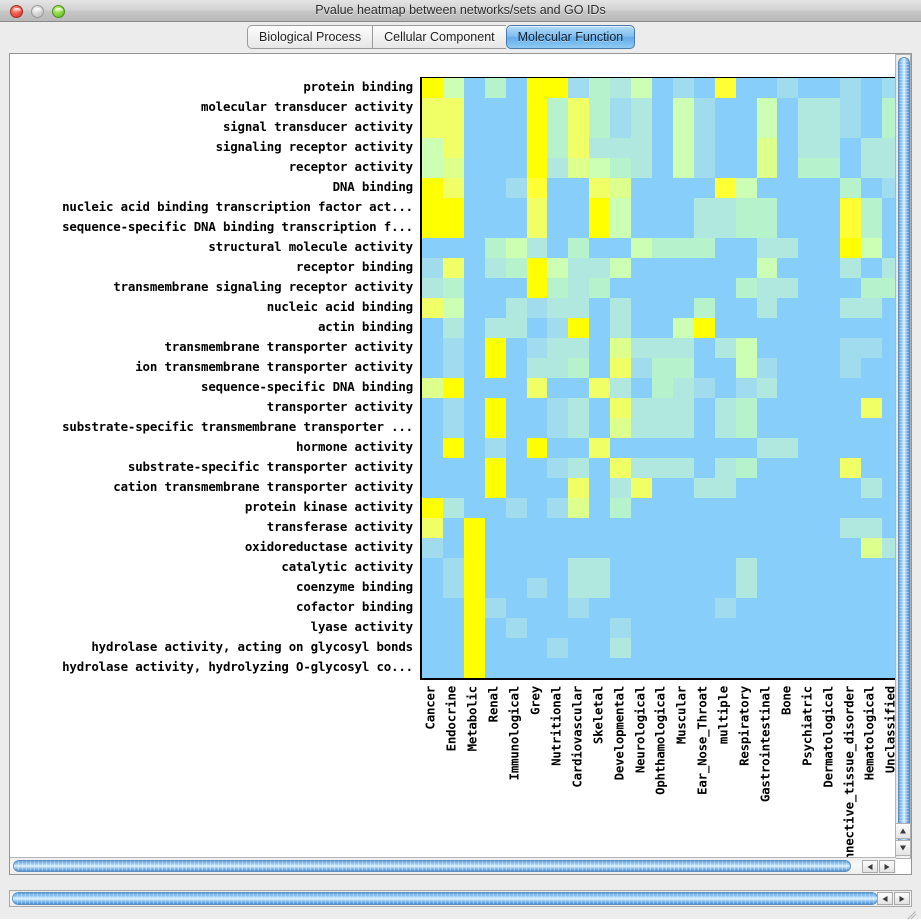 This screenshot has width=921, height=920. I want to click on horizontal-scrollbar-thumb, so click(432, 866).